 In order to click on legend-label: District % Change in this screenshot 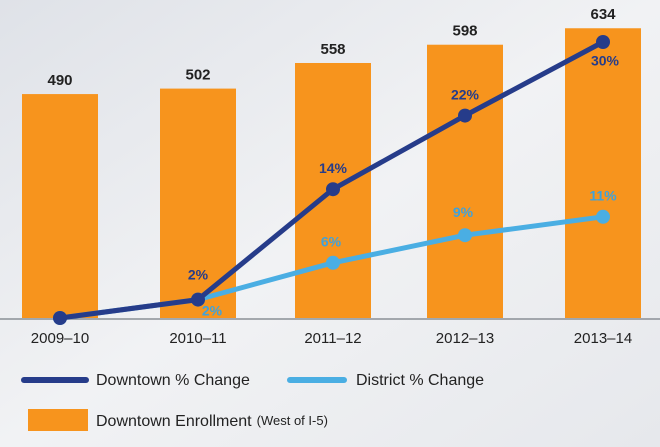, I will do `click(420, 380)`.